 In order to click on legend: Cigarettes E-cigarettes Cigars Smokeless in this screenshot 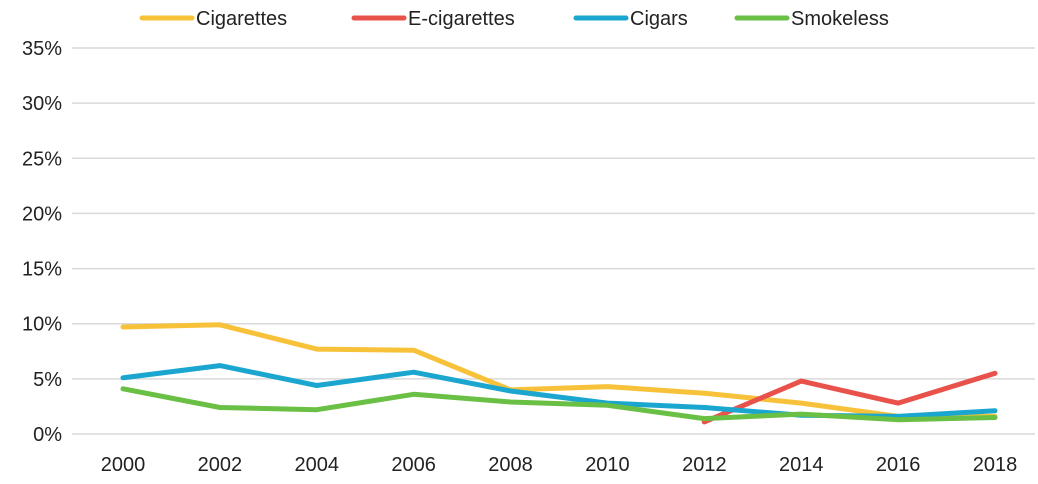, I will do `click(514, 19)`.